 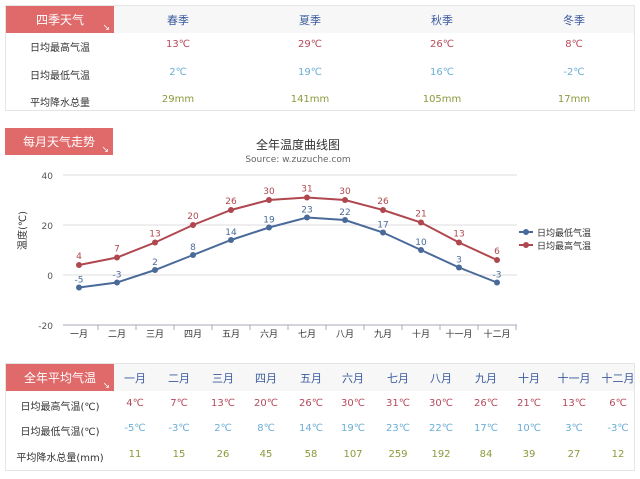 I want to click on data-label: 17, so click(x=382, y=226).